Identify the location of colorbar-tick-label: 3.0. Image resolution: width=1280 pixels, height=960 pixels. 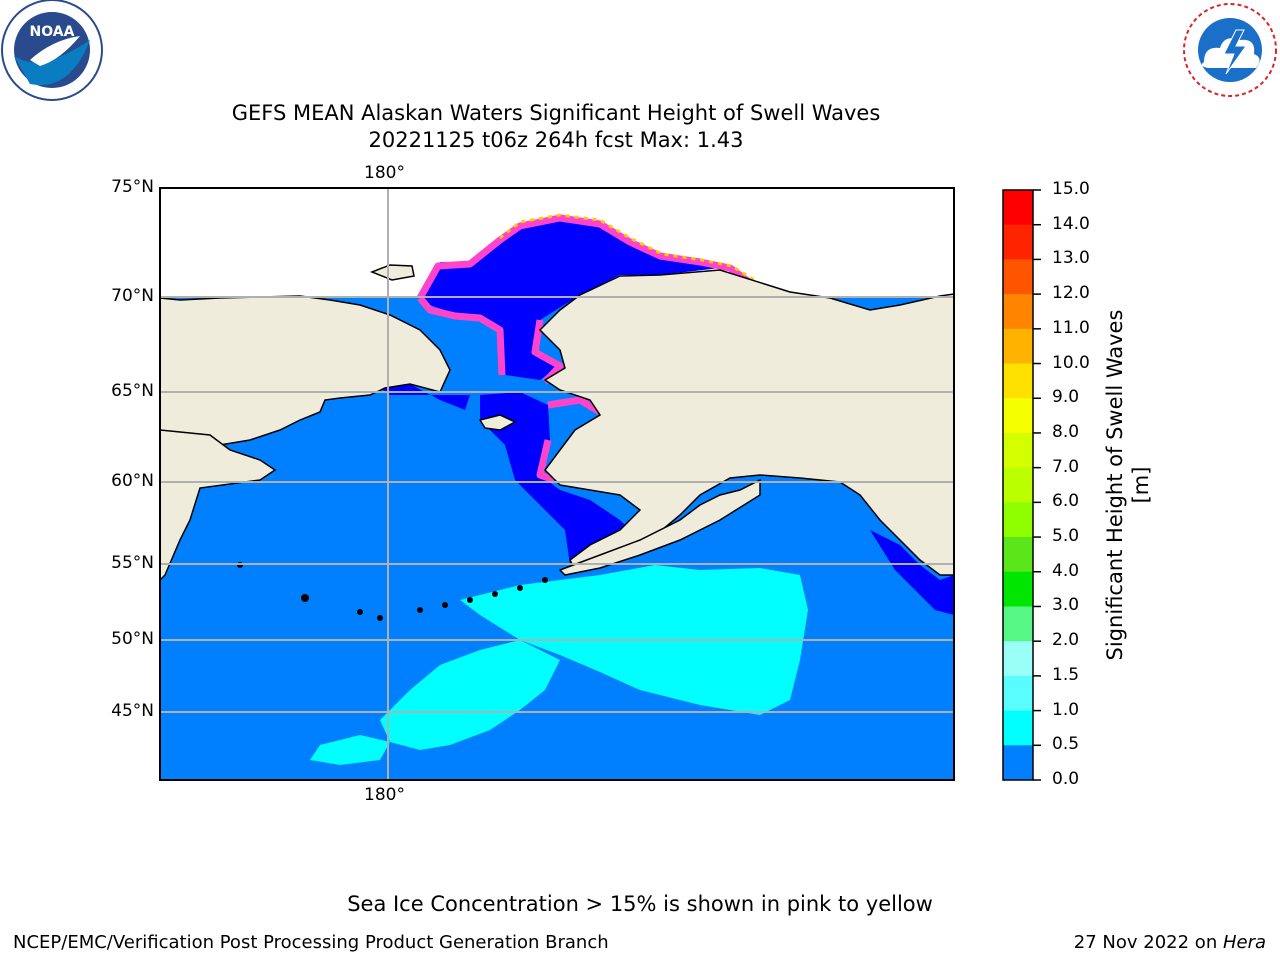
(1066, 605).